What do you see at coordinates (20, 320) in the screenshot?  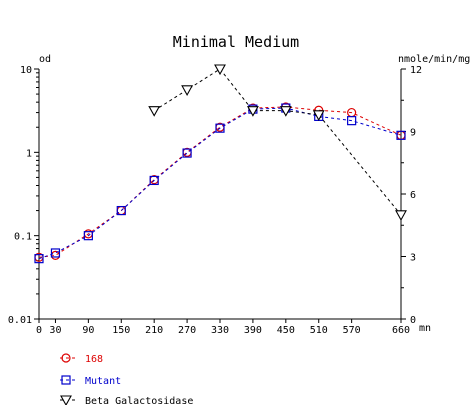 I see `left-tick-label: 0.01` at bounding box center [20, 320].